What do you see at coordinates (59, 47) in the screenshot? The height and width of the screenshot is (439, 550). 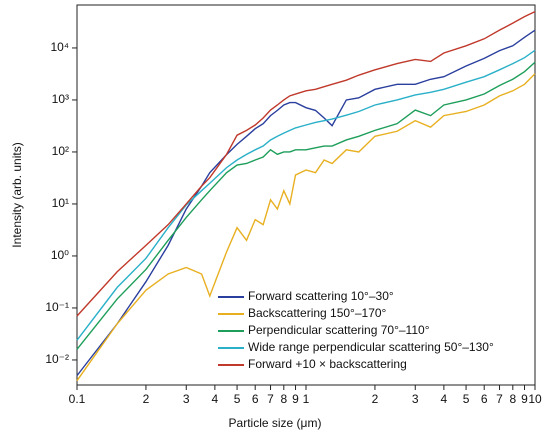 I see `y-tick-label: 10⁴` at bounding box center [59, 47].